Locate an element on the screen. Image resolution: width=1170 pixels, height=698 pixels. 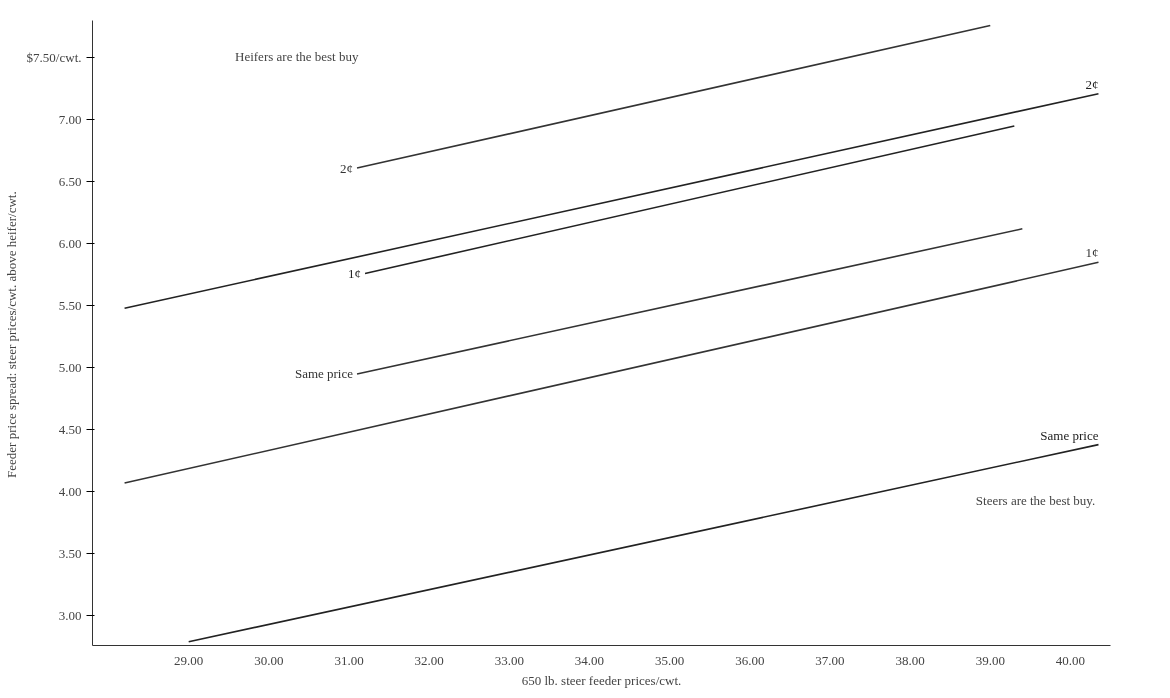
y-tick-label: 6.50 is located at coordinates (70, 182).